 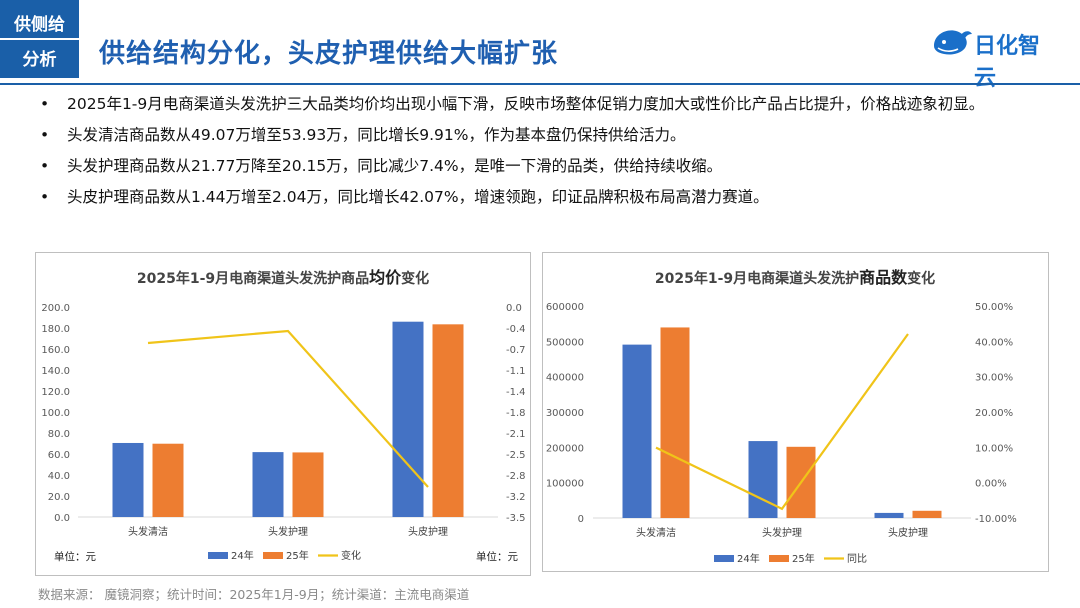 What do you see at coordinates (497, 556) in the screenshot?
I see `unit-label-right: 单位：元` at bounding box center [497, 556].